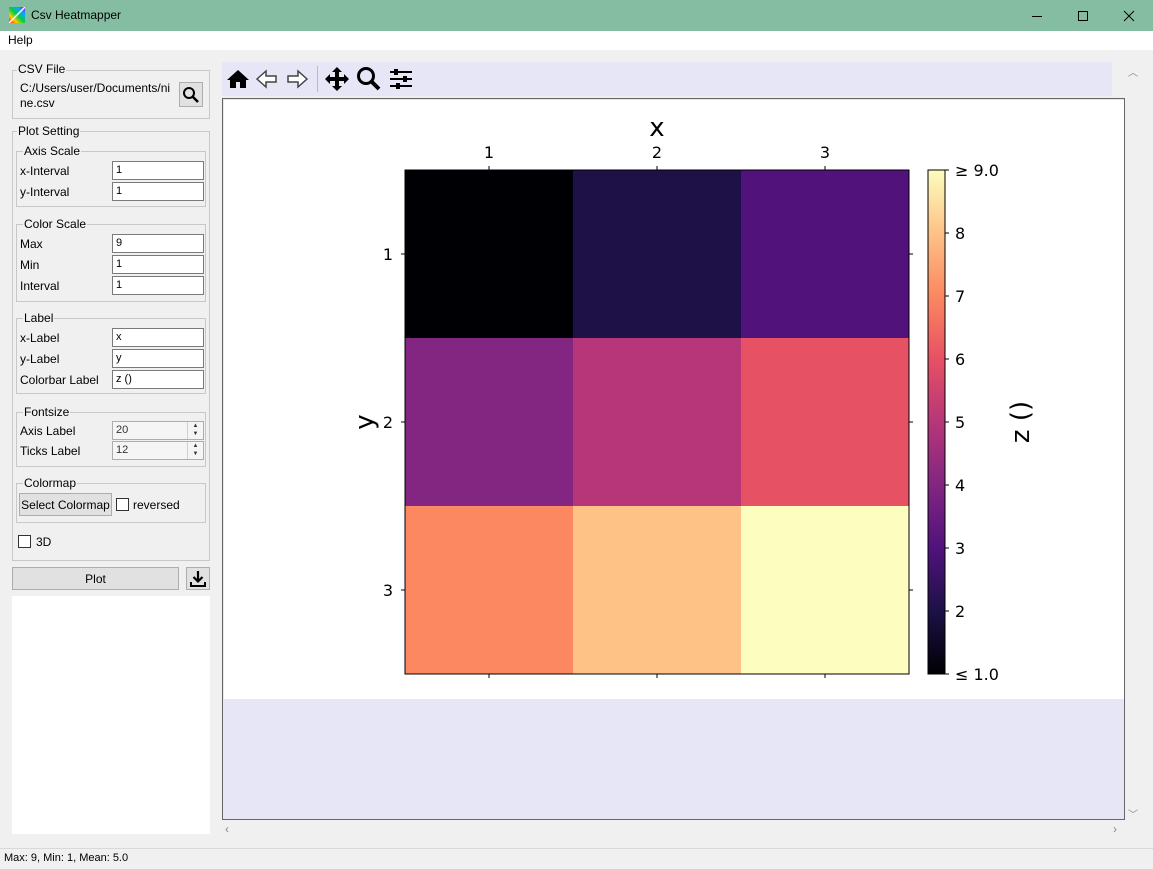 The height and width of the screenshot is (869, 1153). I want to click on colorbar-tick-label: 7, so click(960, 296).